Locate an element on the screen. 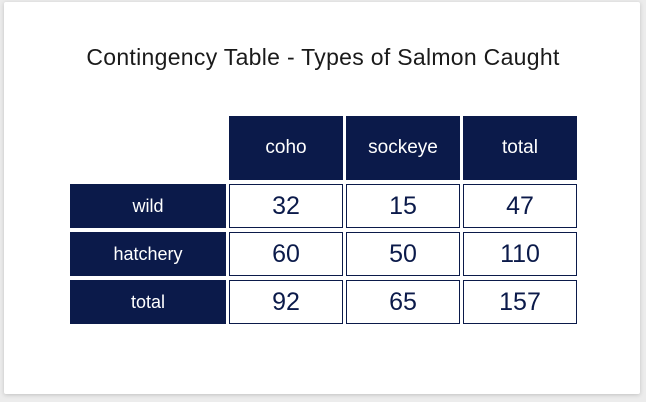 The height and width of the screenshot is (402, 646). row-label-wild: wild is located at coordinates (148, 206).